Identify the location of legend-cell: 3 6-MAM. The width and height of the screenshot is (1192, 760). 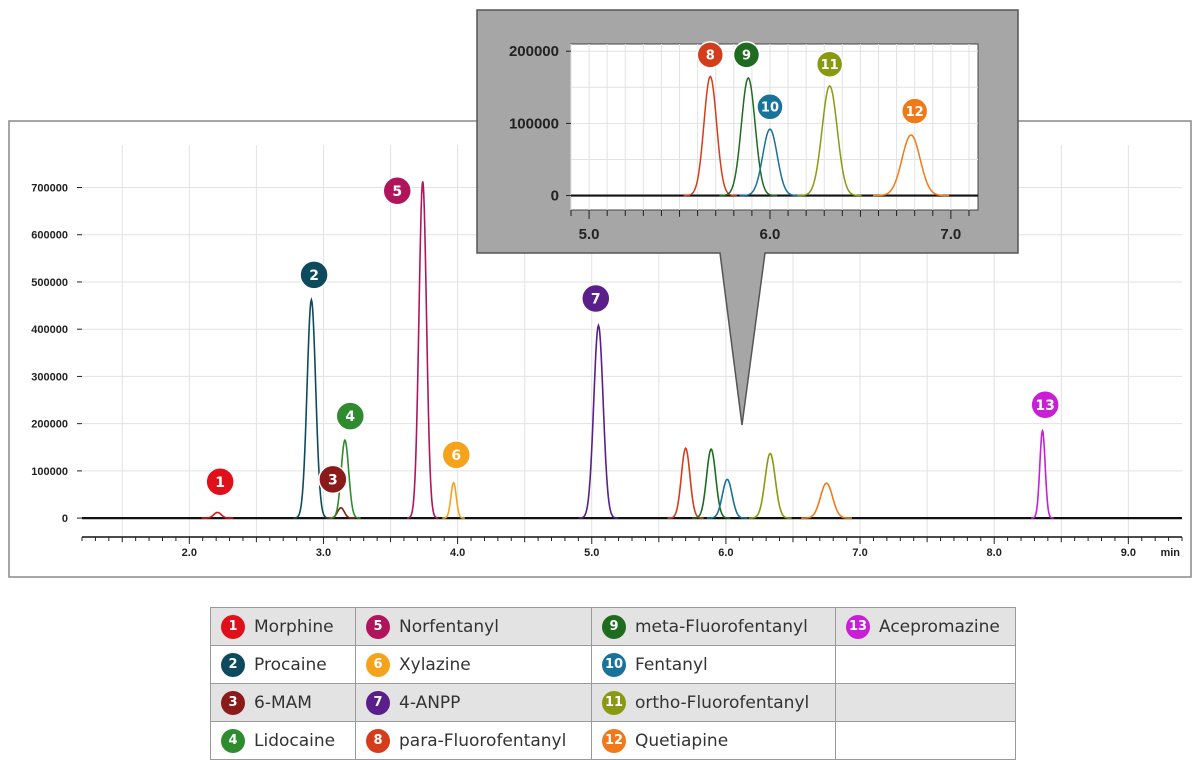
(283, 703).